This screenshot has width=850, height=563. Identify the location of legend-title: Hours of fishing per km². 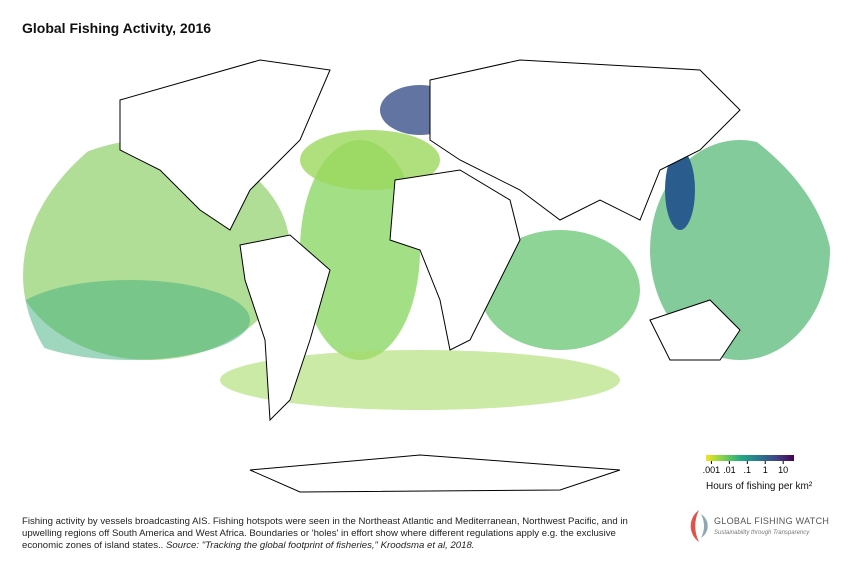
(759, 486).